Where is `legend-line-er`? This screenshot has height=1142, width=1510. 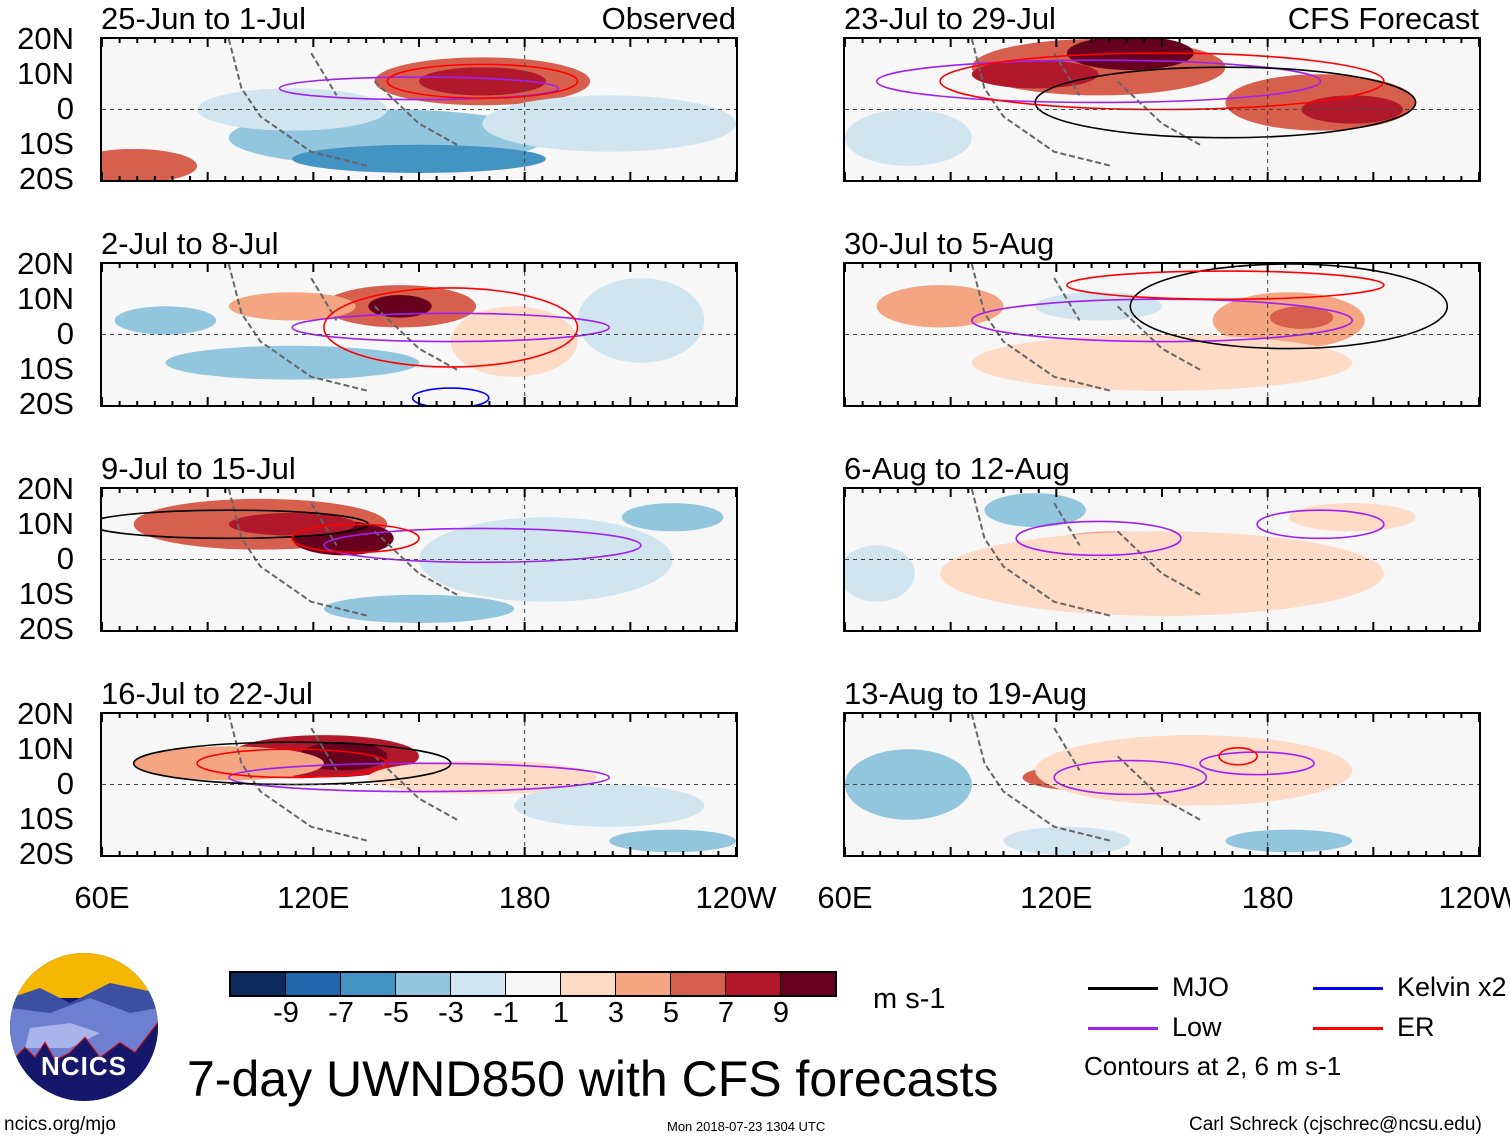 legend-line-er is located at coordinates (1348, 1028).